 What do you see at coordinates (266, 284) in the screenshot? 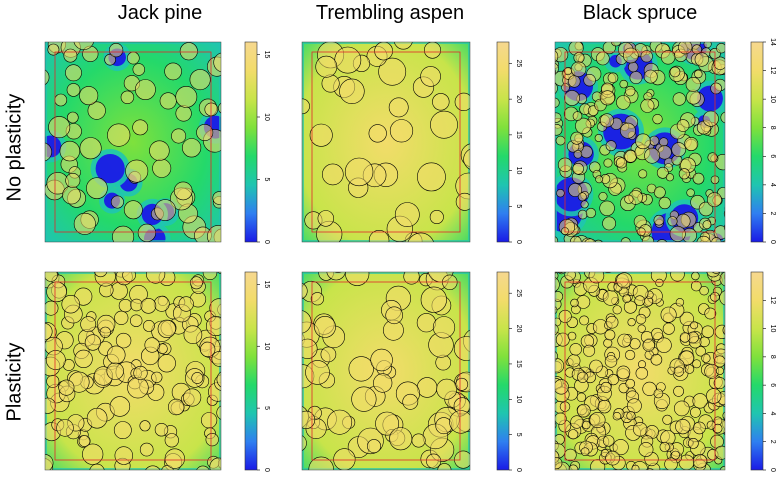
I see `colorbar-tick-label: 15` at bounding box center [266, 284].